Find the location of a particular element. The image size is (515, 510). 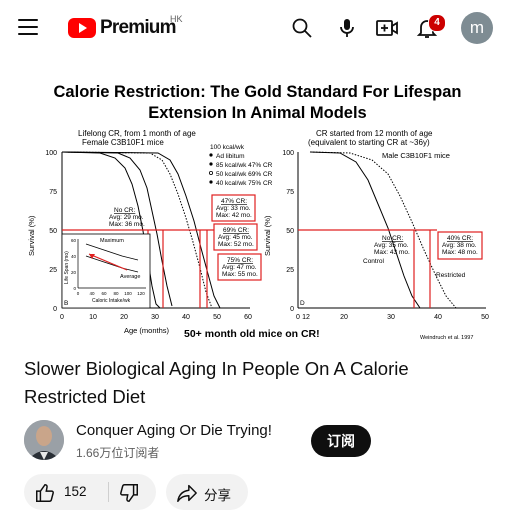

curve-85kcal is located at coordinates (117, 229).